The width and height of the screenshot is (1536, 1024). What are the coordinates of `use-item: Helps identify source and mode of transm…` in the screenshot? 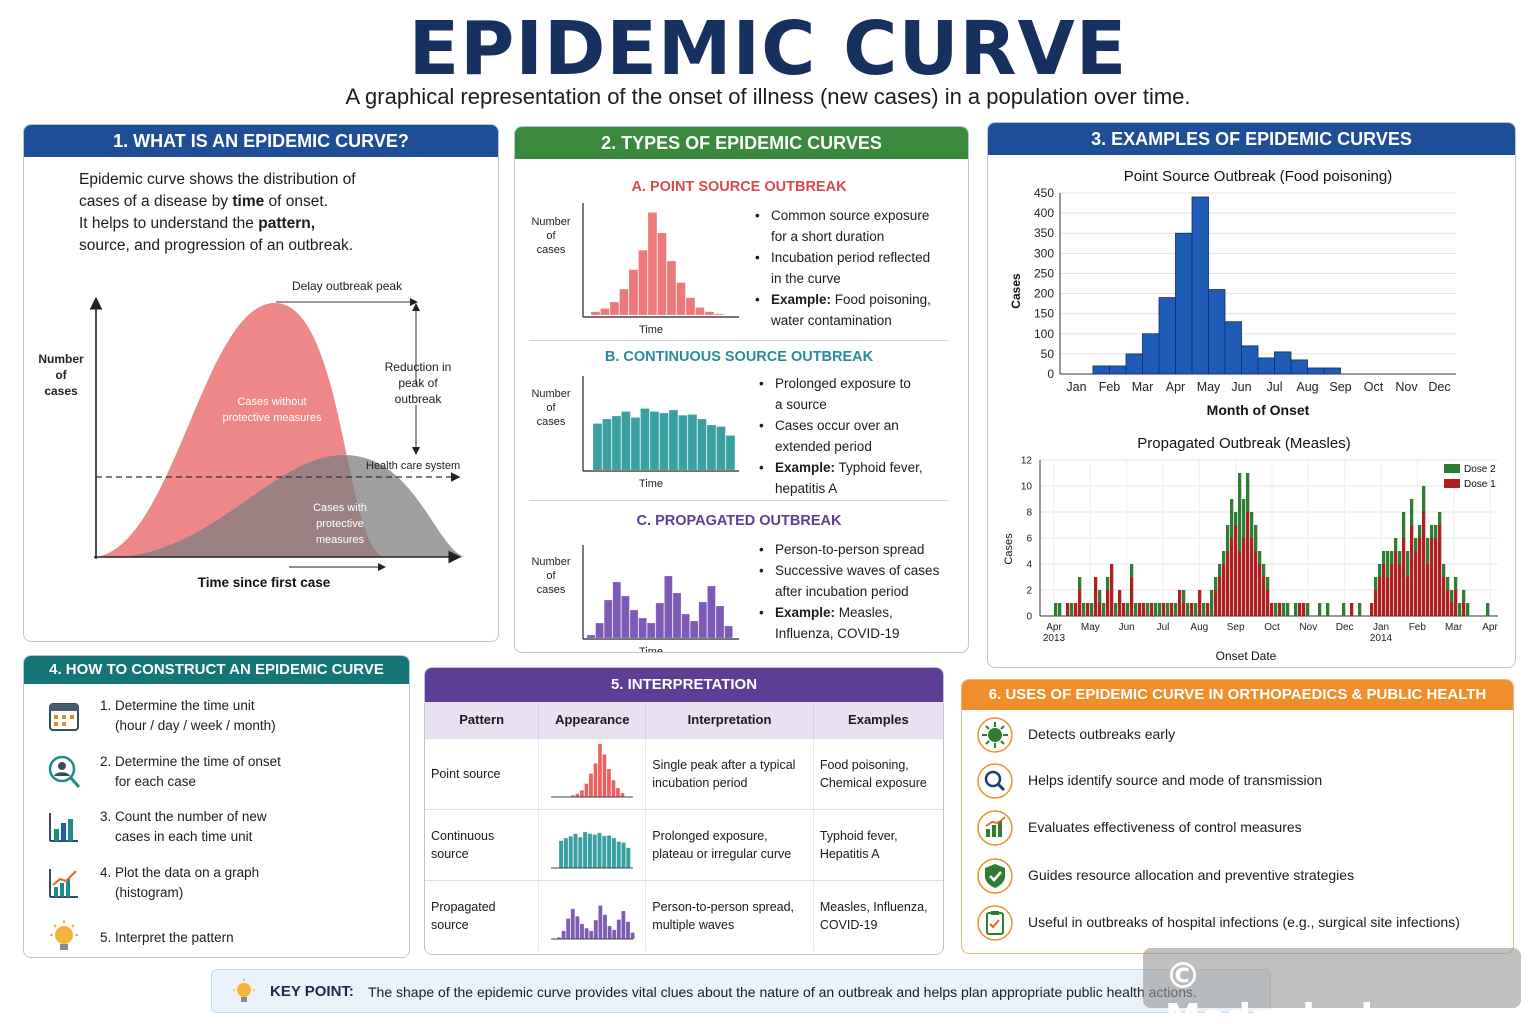 It's located at (1241, 782).